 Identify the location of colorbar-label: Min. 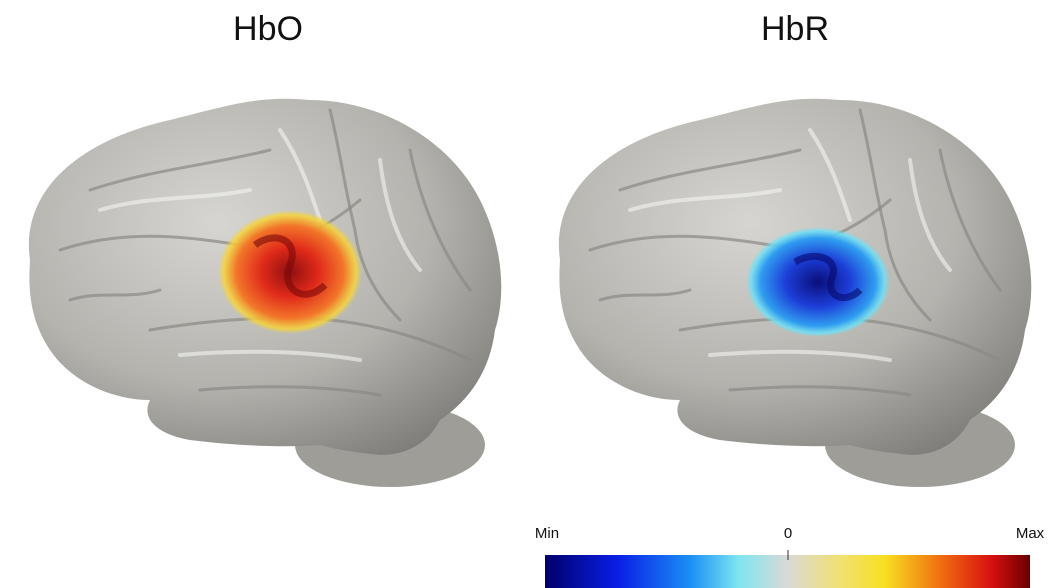
(547, 533).